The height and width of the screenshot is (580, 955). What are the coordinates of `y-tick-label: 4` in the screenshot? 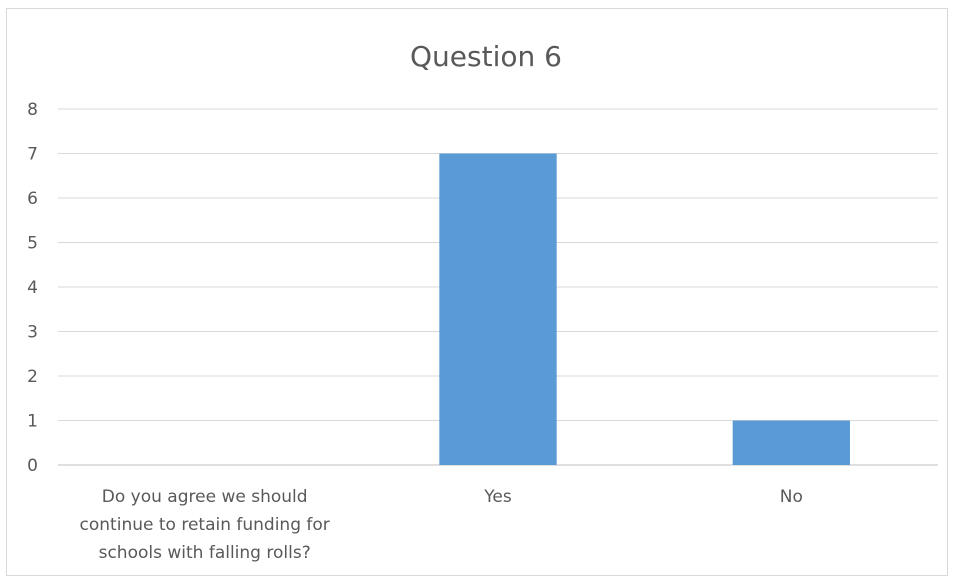 It's located at (32, 288).